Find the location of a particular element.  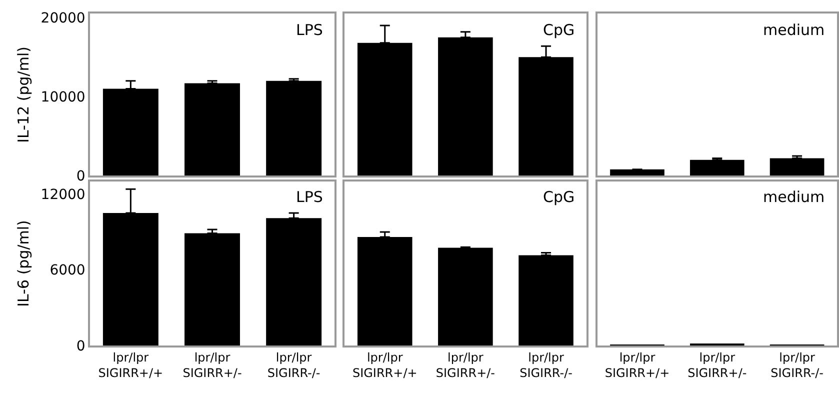

chart-title: CpG is located at coordinates (559, 197).